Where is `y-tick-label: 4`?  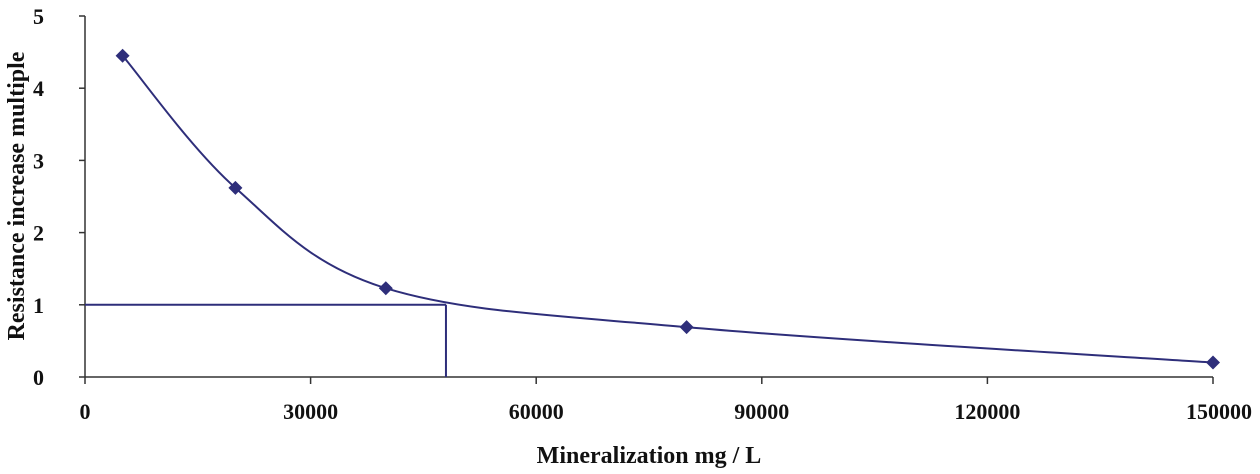
y-tick-label: 4 is located at coordinates (38, 88).